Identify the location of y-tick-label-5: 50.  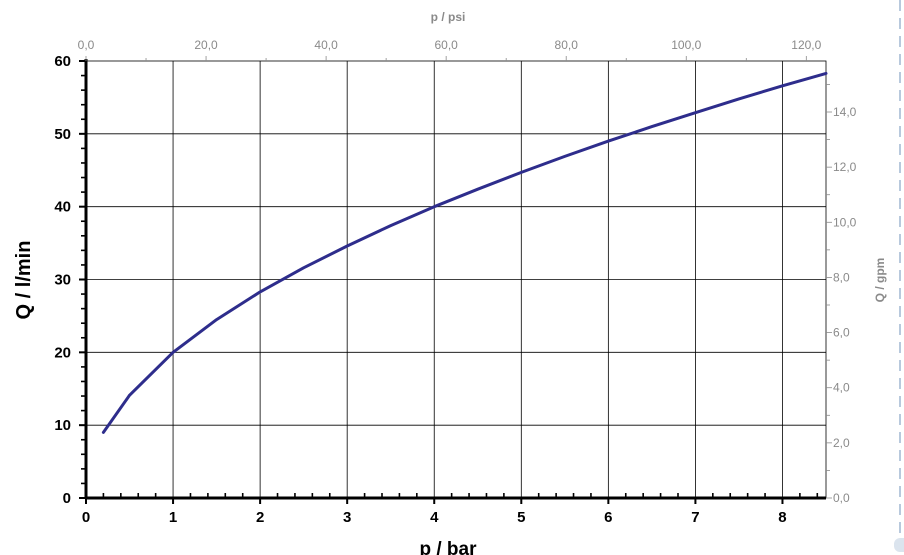
(62, 134).